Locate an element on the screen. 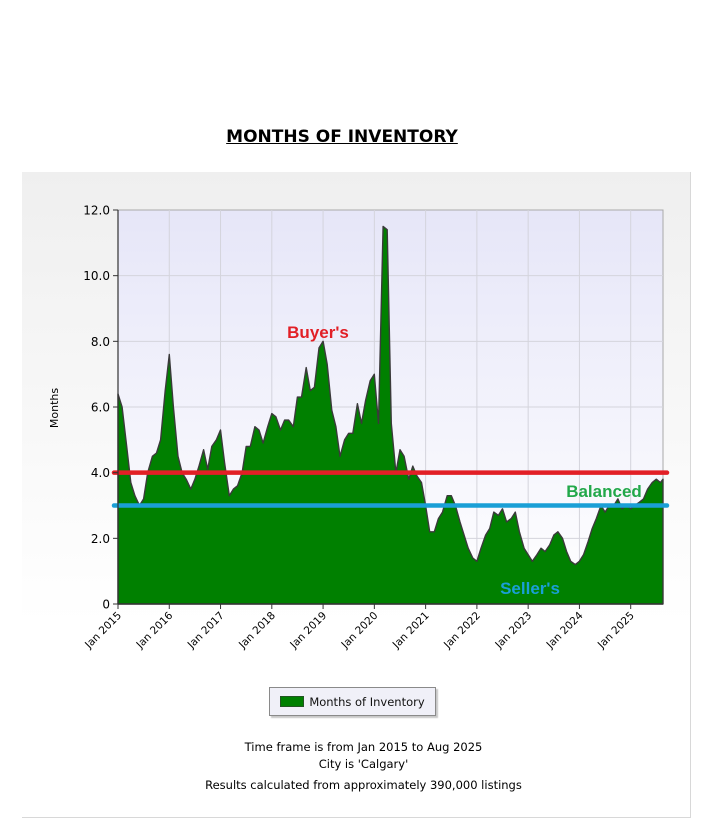  x-tick-label: Jan 2023 is located at coordinates (513, 631).